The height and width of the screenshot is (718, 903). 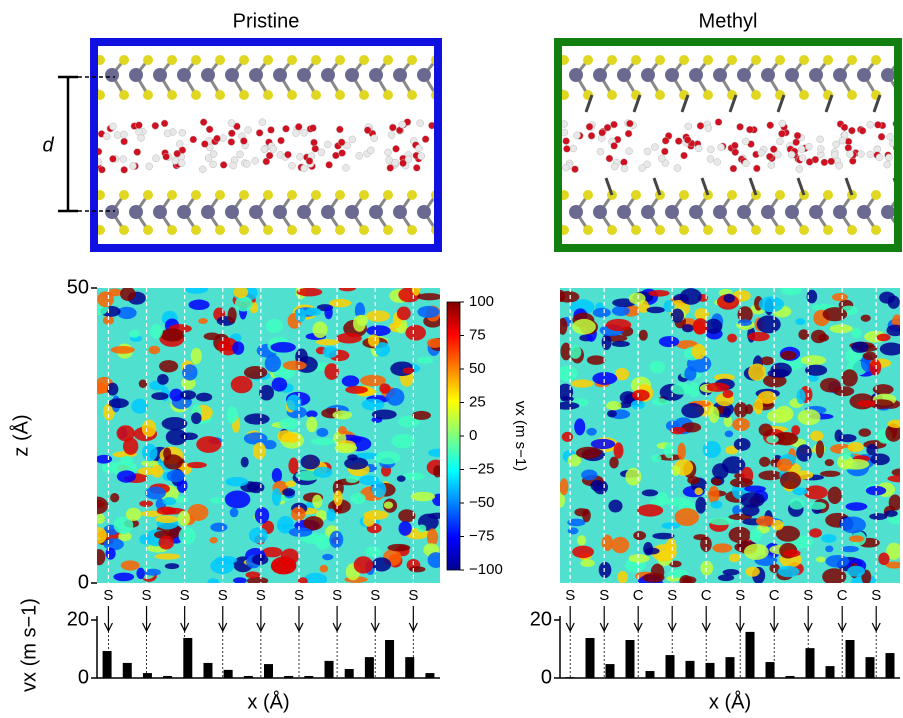 What do you see at coordinates (268, 701) in the screenshot?
I see `x-axis-label: x (Å)` at bounding box center [268, 701].